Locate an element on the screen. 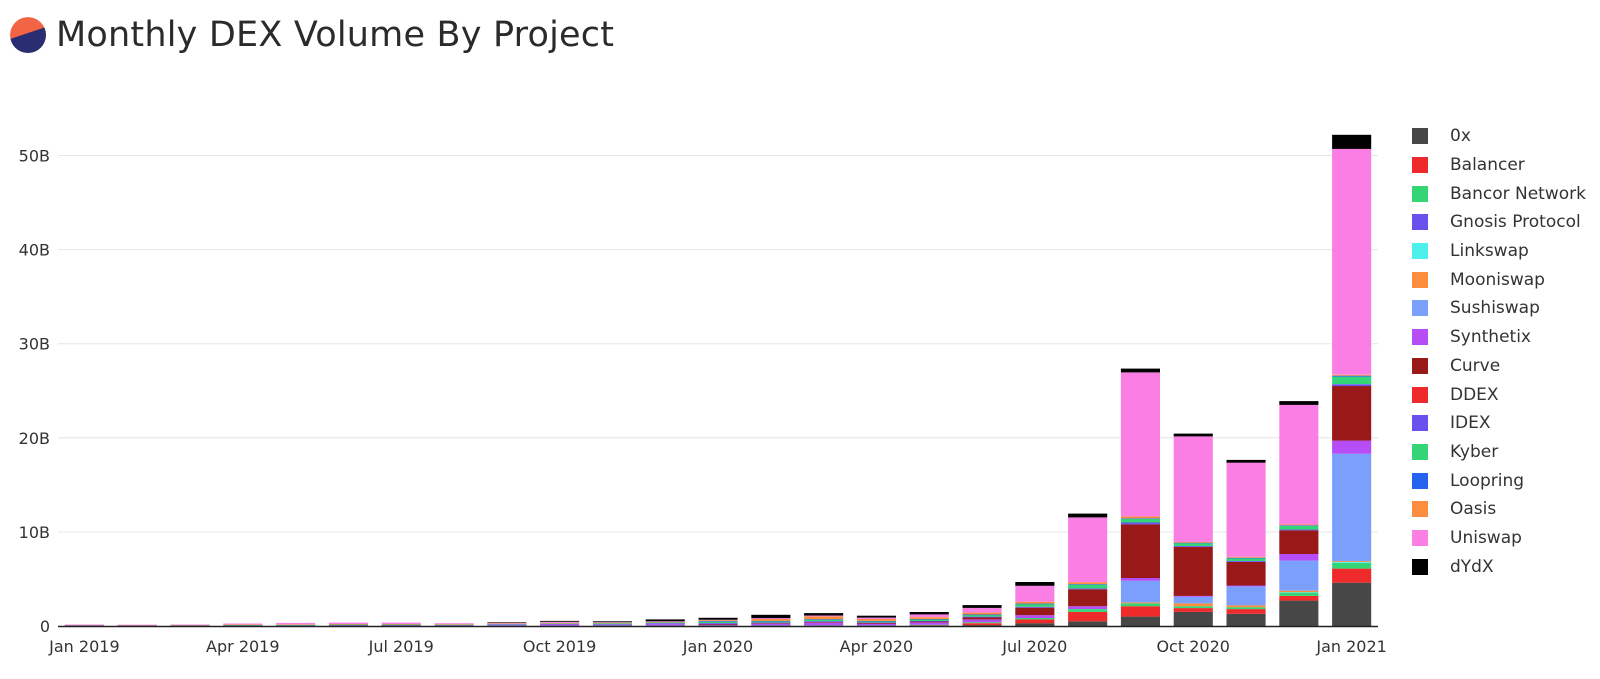  legend-label: Mooniswap is located at coordinates (1497, 279).